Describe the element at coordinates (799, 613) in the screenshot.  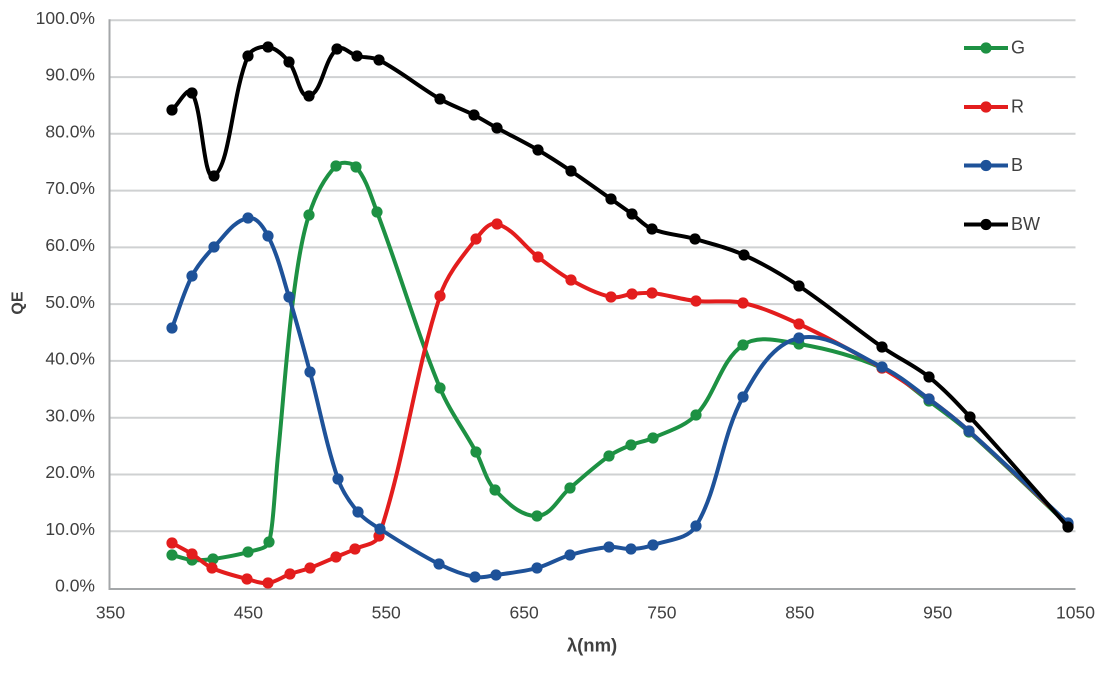
I see `svg-text: 850` at that location.